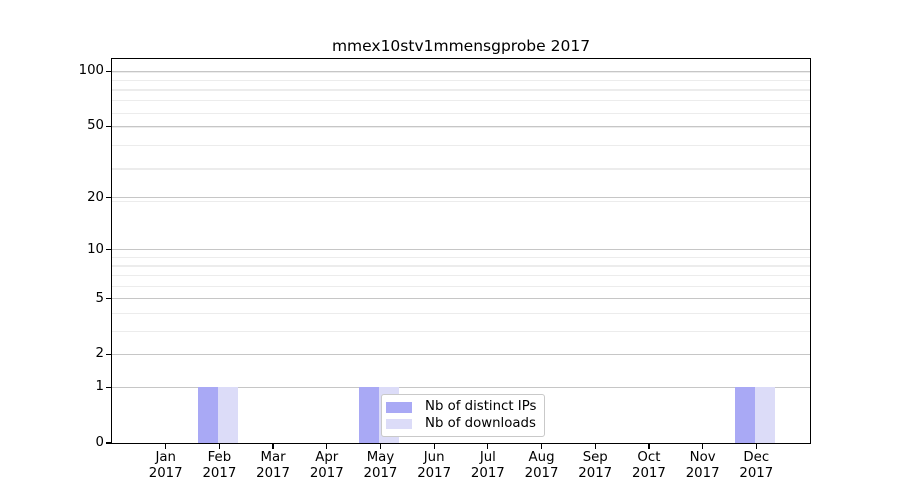  Describe the element at coordinates (480, 423) in the screenshot. I see `legend-label-downloads: Nb of downloads` at that location.